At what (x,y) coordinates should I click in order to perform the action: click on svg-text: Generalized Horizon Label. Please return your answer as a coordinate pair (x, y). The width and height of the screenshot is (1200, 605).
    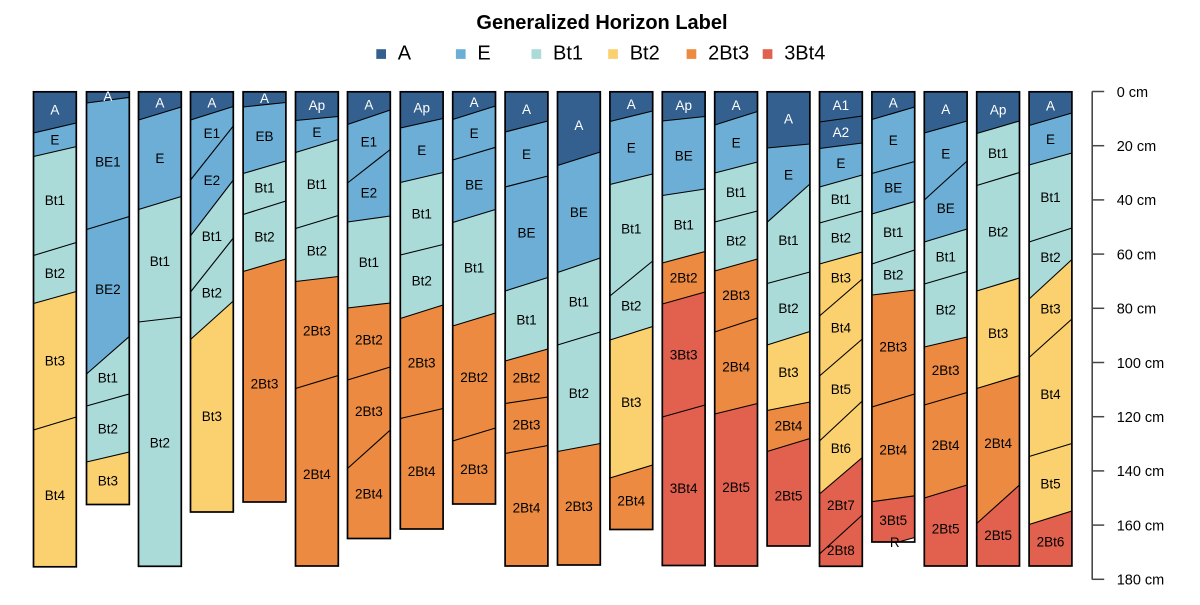
    Looking at the image, I should click on (601, 23).